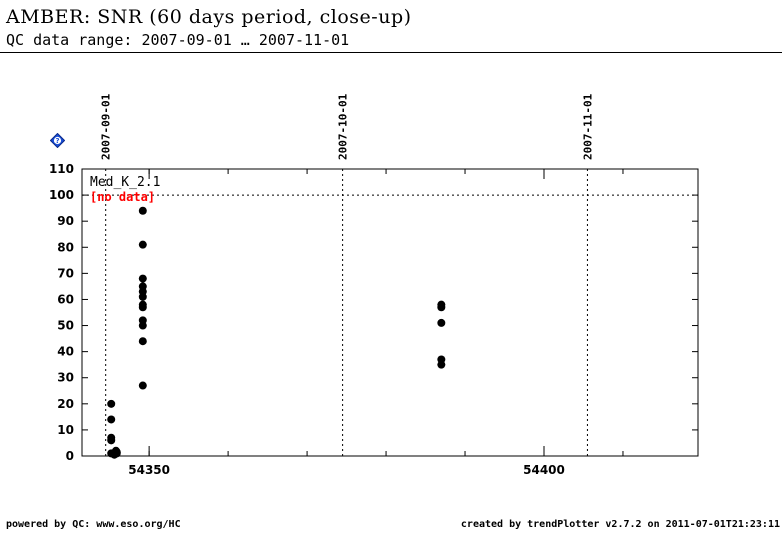  I want to click on y-tick-label: 10, so click(65, 430).